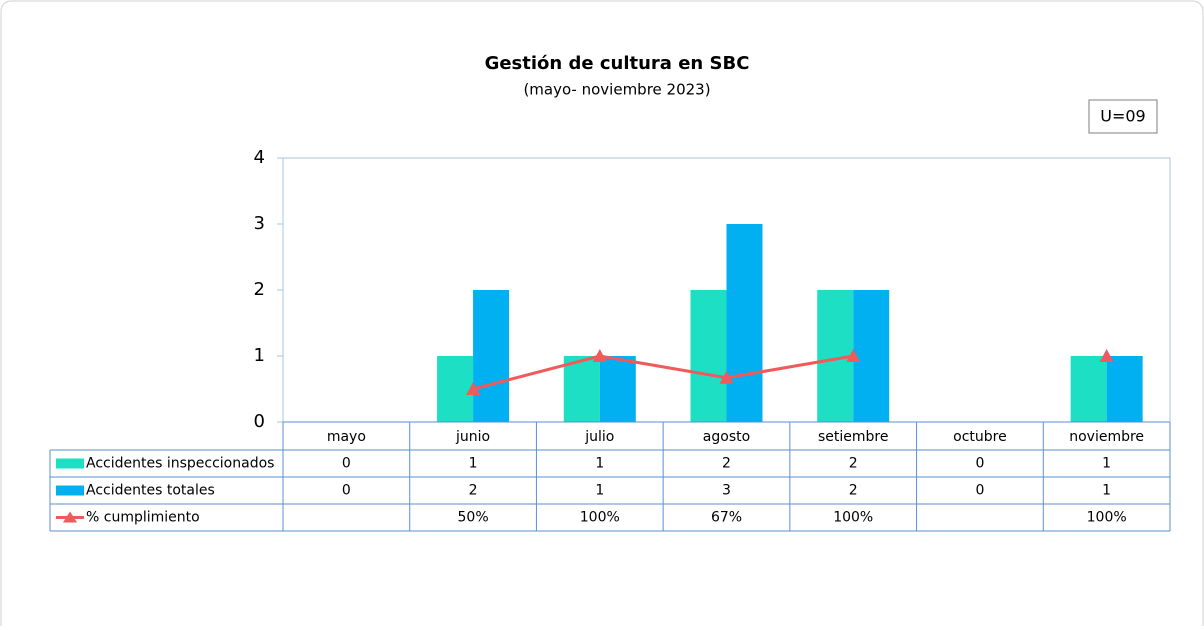 Image resolution: width=1204 pixels, height=630 pixels. What do you see at coordinates (616, 90) in the screenshot?
I see `chart-subtitle: (mayo- noviembre 2023)` at bounding box center [616, 90].